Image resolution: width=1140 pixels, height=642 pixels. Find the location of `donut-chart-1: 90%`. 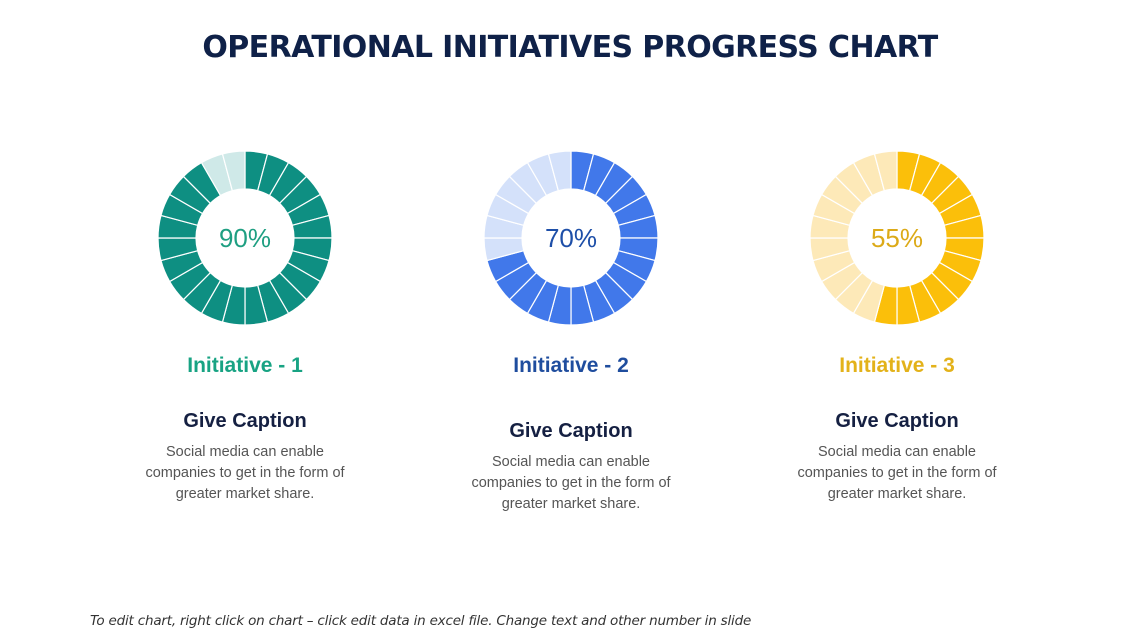

donut-chart-1: 90% is located at coordinates (245, 238).